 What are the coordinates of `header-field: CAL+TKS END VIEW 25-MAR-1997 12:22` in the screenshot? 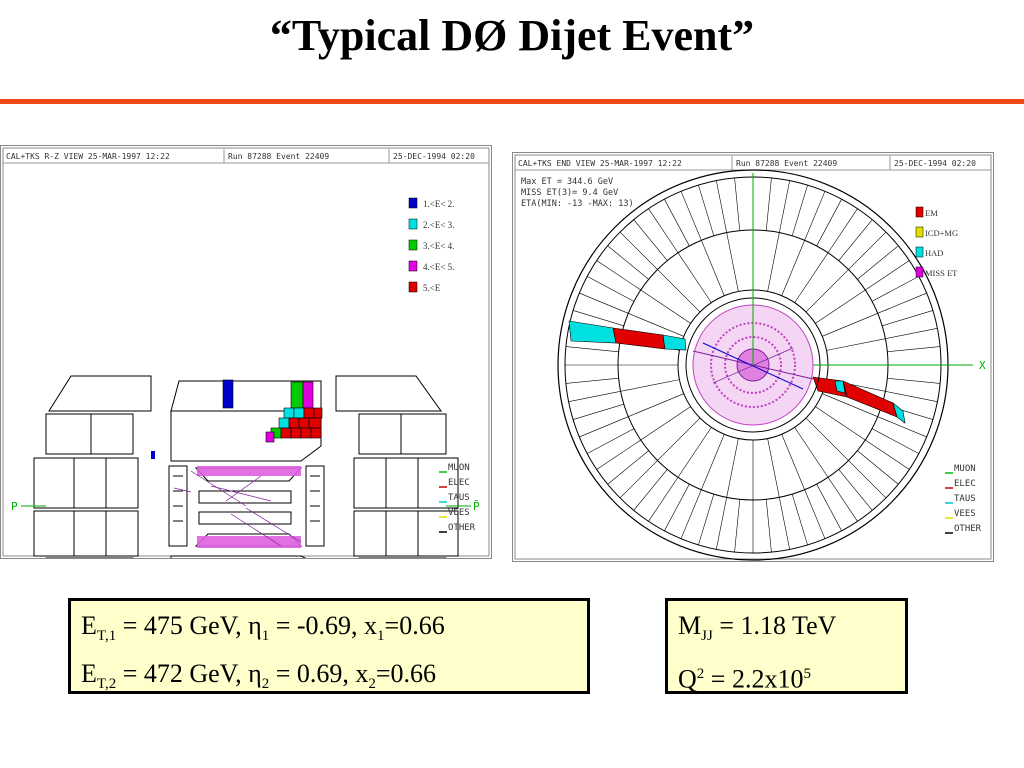 It's located at (600, 163).